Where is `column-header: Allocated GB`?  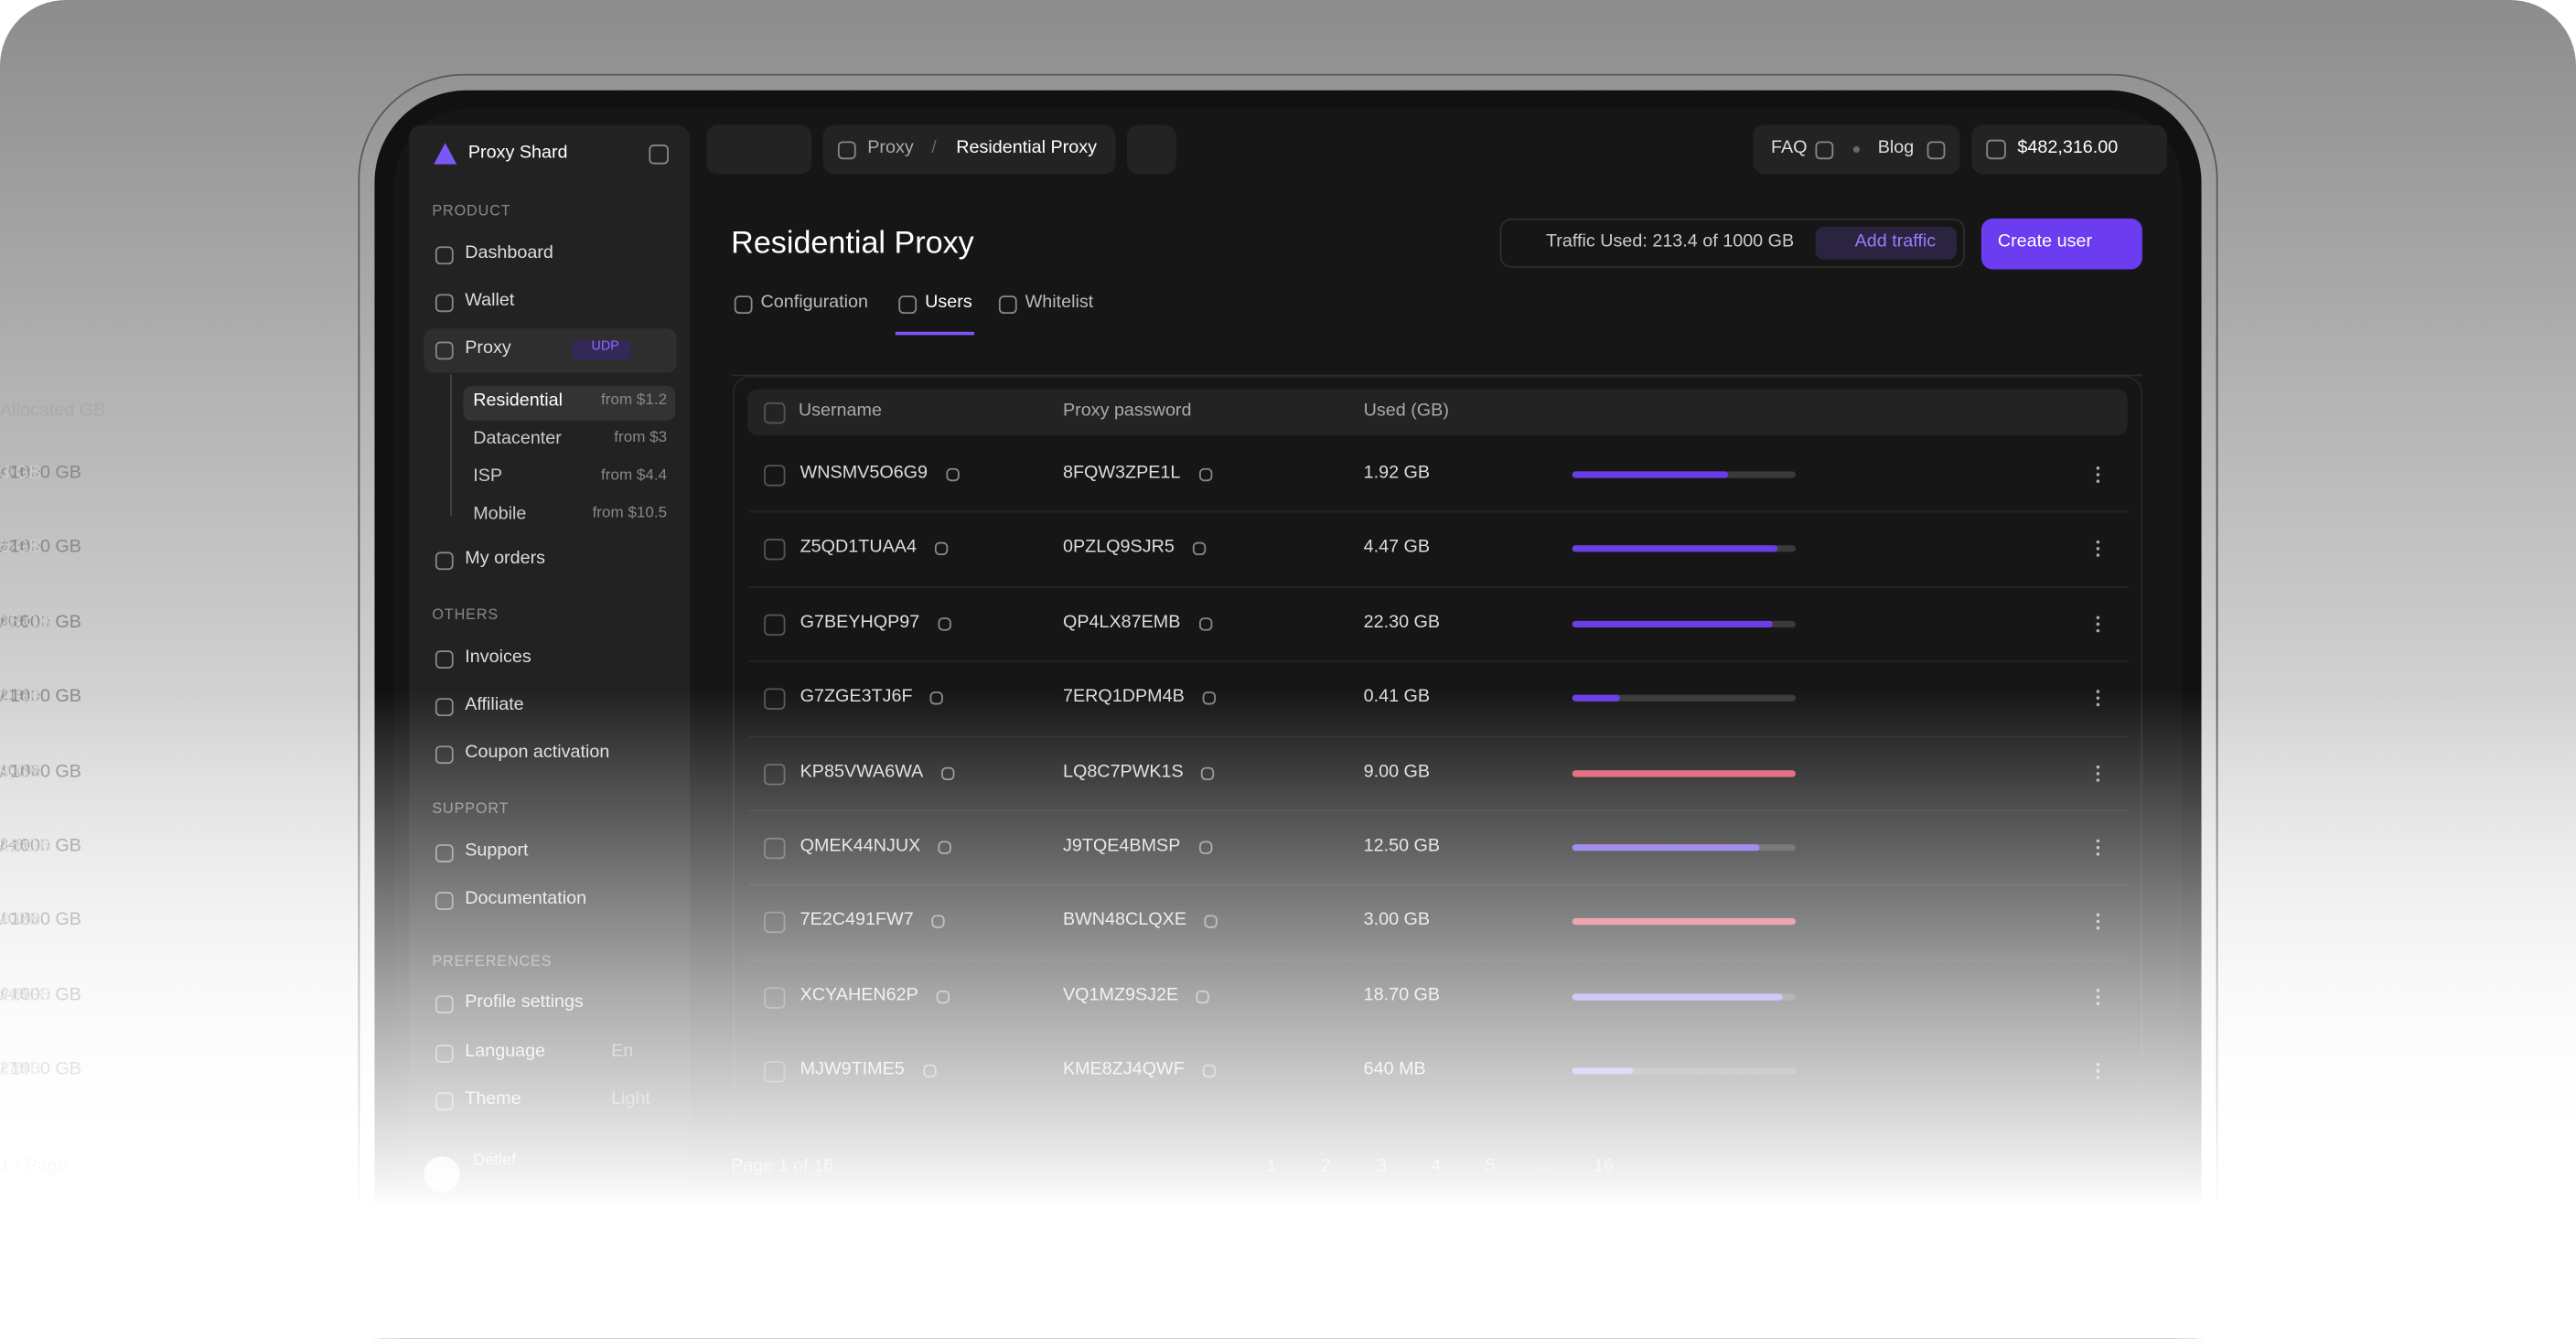
column-header: Allocated GB is located at coordinates (53, 411).